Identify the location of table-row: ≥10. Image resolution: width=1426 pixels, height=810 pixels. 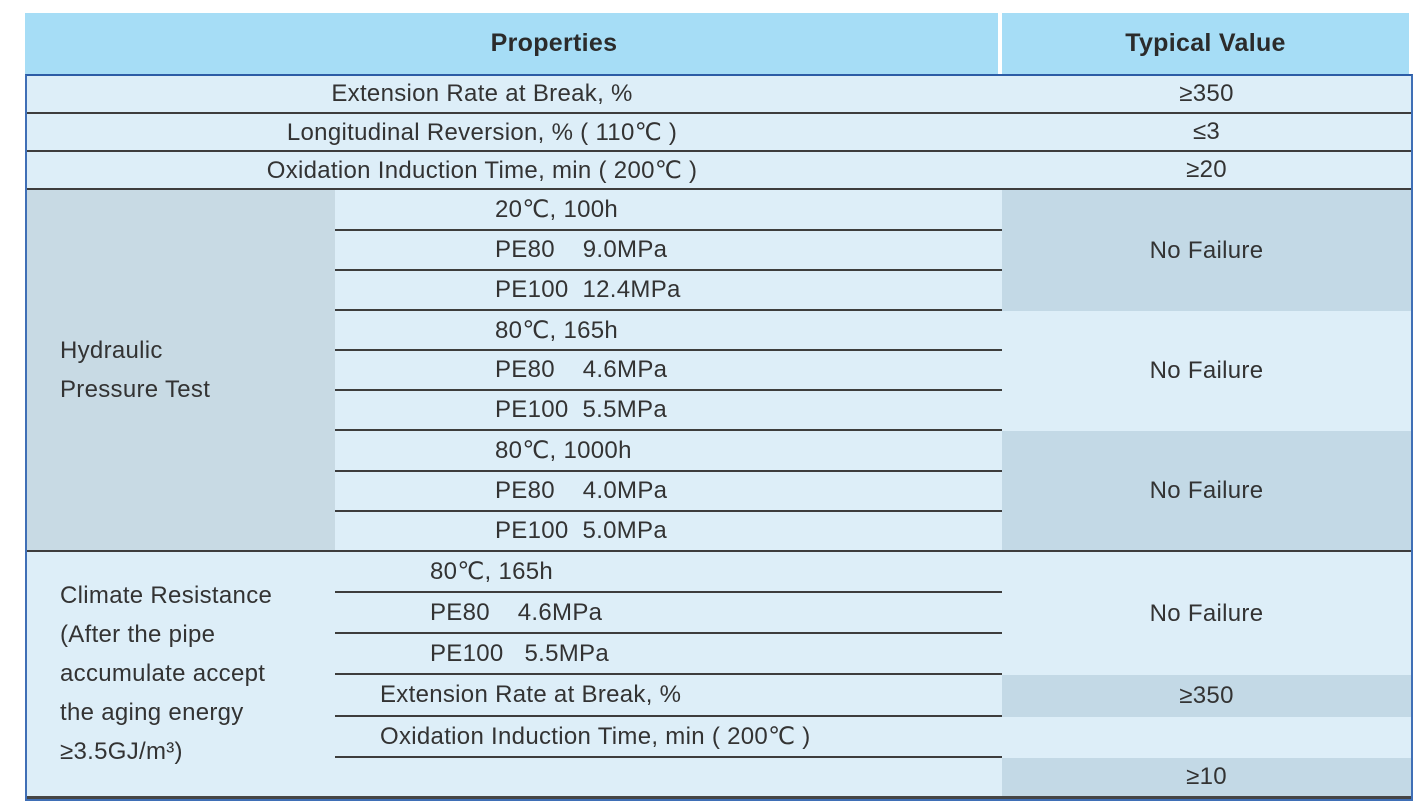
(719, 778).